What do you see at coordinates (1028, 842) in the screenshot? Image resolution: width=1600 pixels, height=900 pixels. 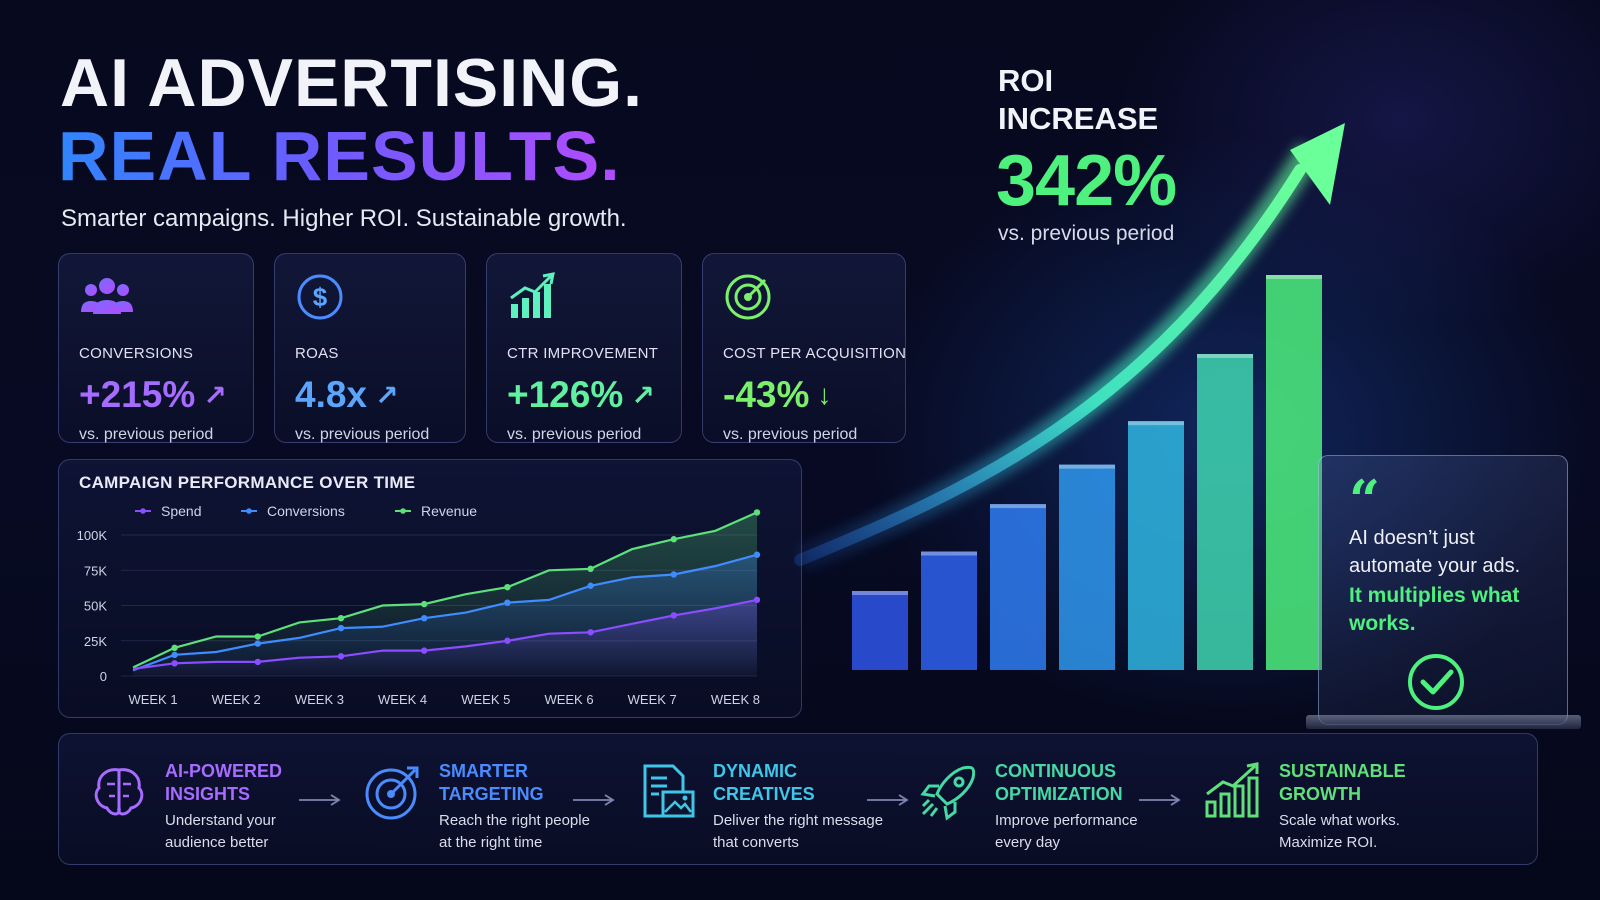 I see `step-desc-line2: every day` at bounding box center [1028, 842].